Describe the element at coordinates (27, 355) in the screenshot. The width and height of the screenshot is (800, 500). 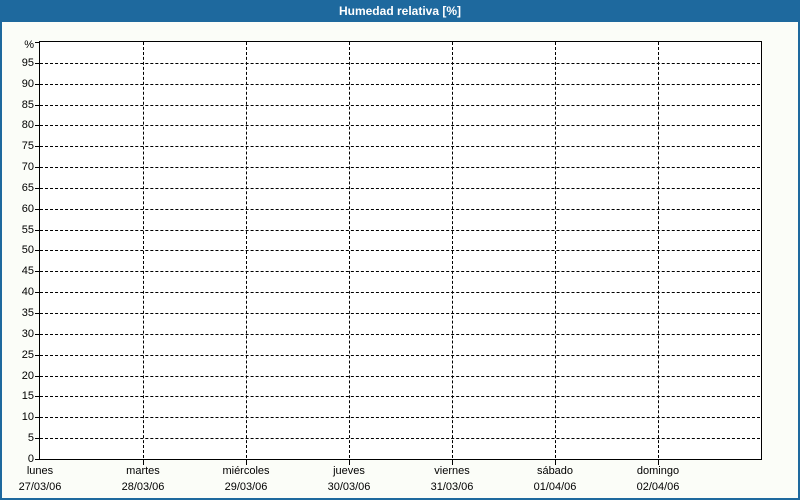
I see `y-tick-label: 25` at that location.